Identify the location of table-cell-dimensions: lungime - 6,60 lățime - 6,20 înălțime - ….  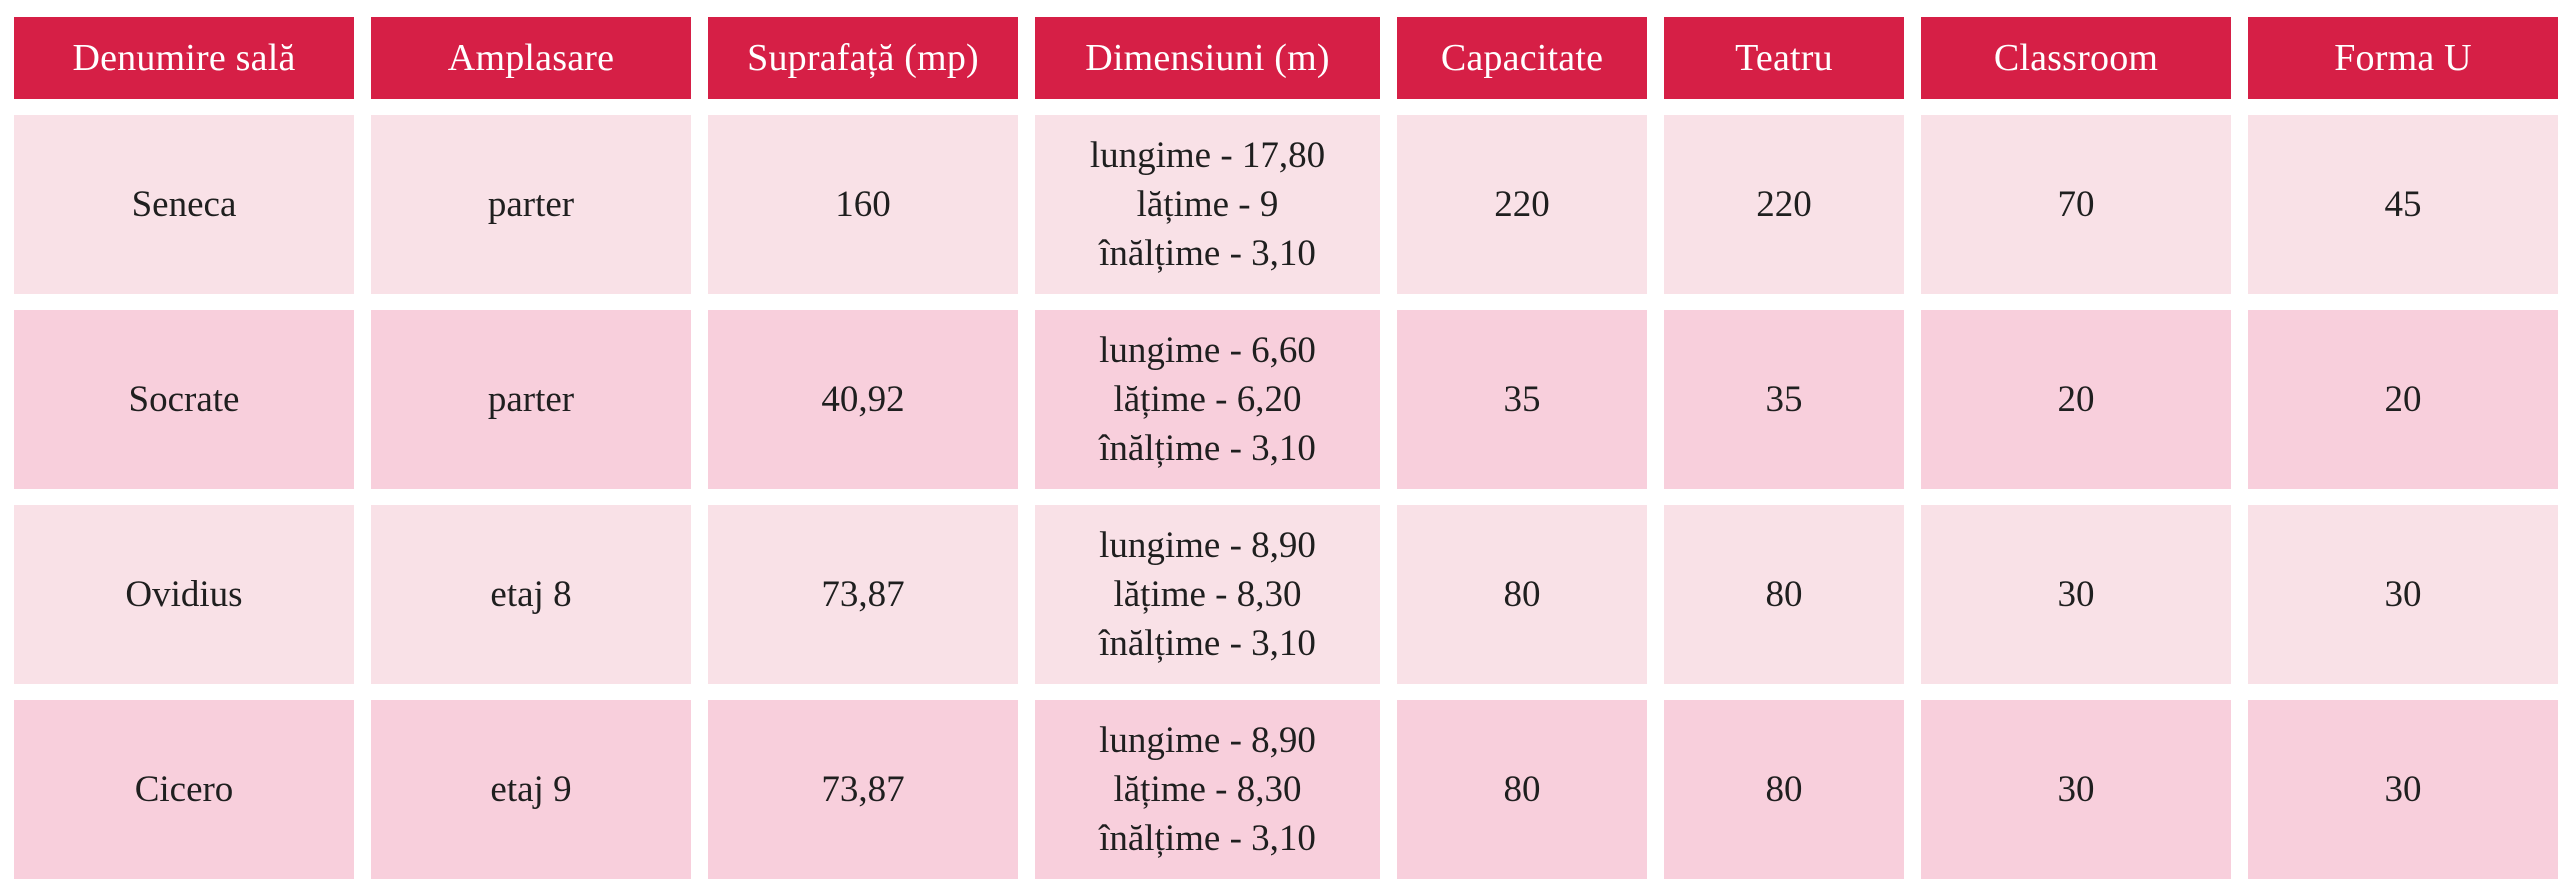
(1207, 399).